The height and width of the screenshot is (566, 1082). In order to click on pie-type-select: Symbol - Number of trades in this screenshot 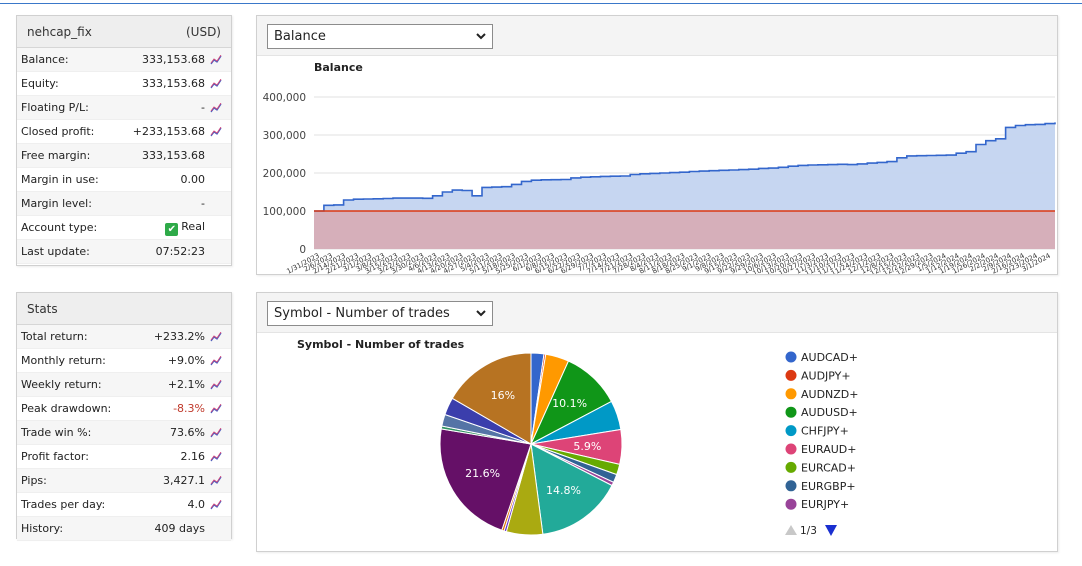, I will do `click(380, 313)`.